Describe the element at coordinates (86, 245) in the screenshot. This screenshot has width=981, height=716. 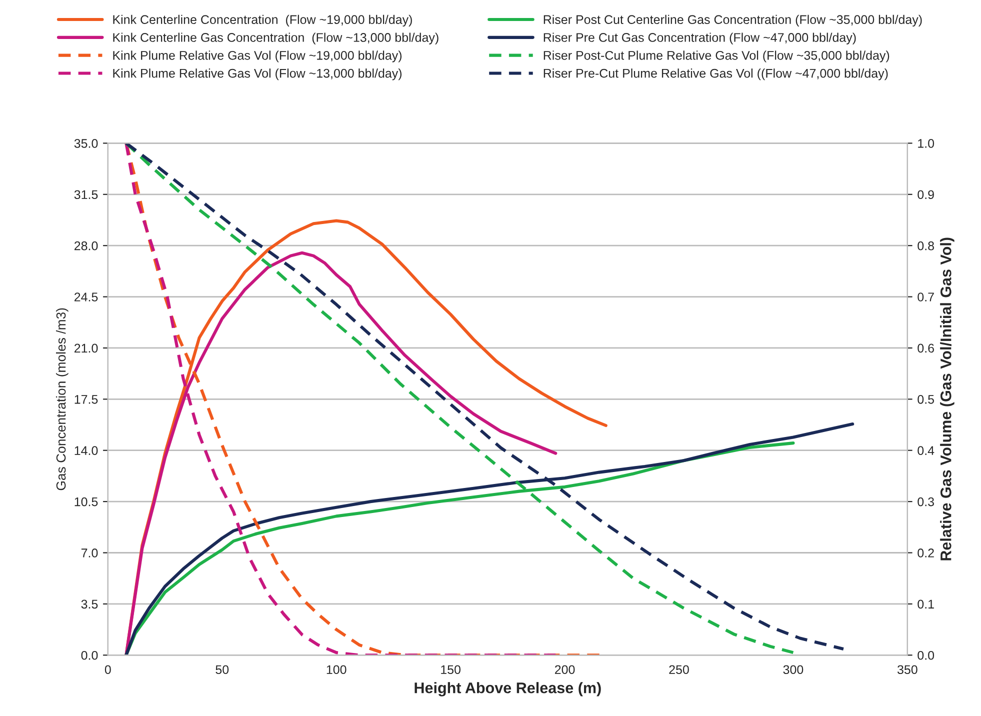
I see `y-tick-label: 28.0` at that location.